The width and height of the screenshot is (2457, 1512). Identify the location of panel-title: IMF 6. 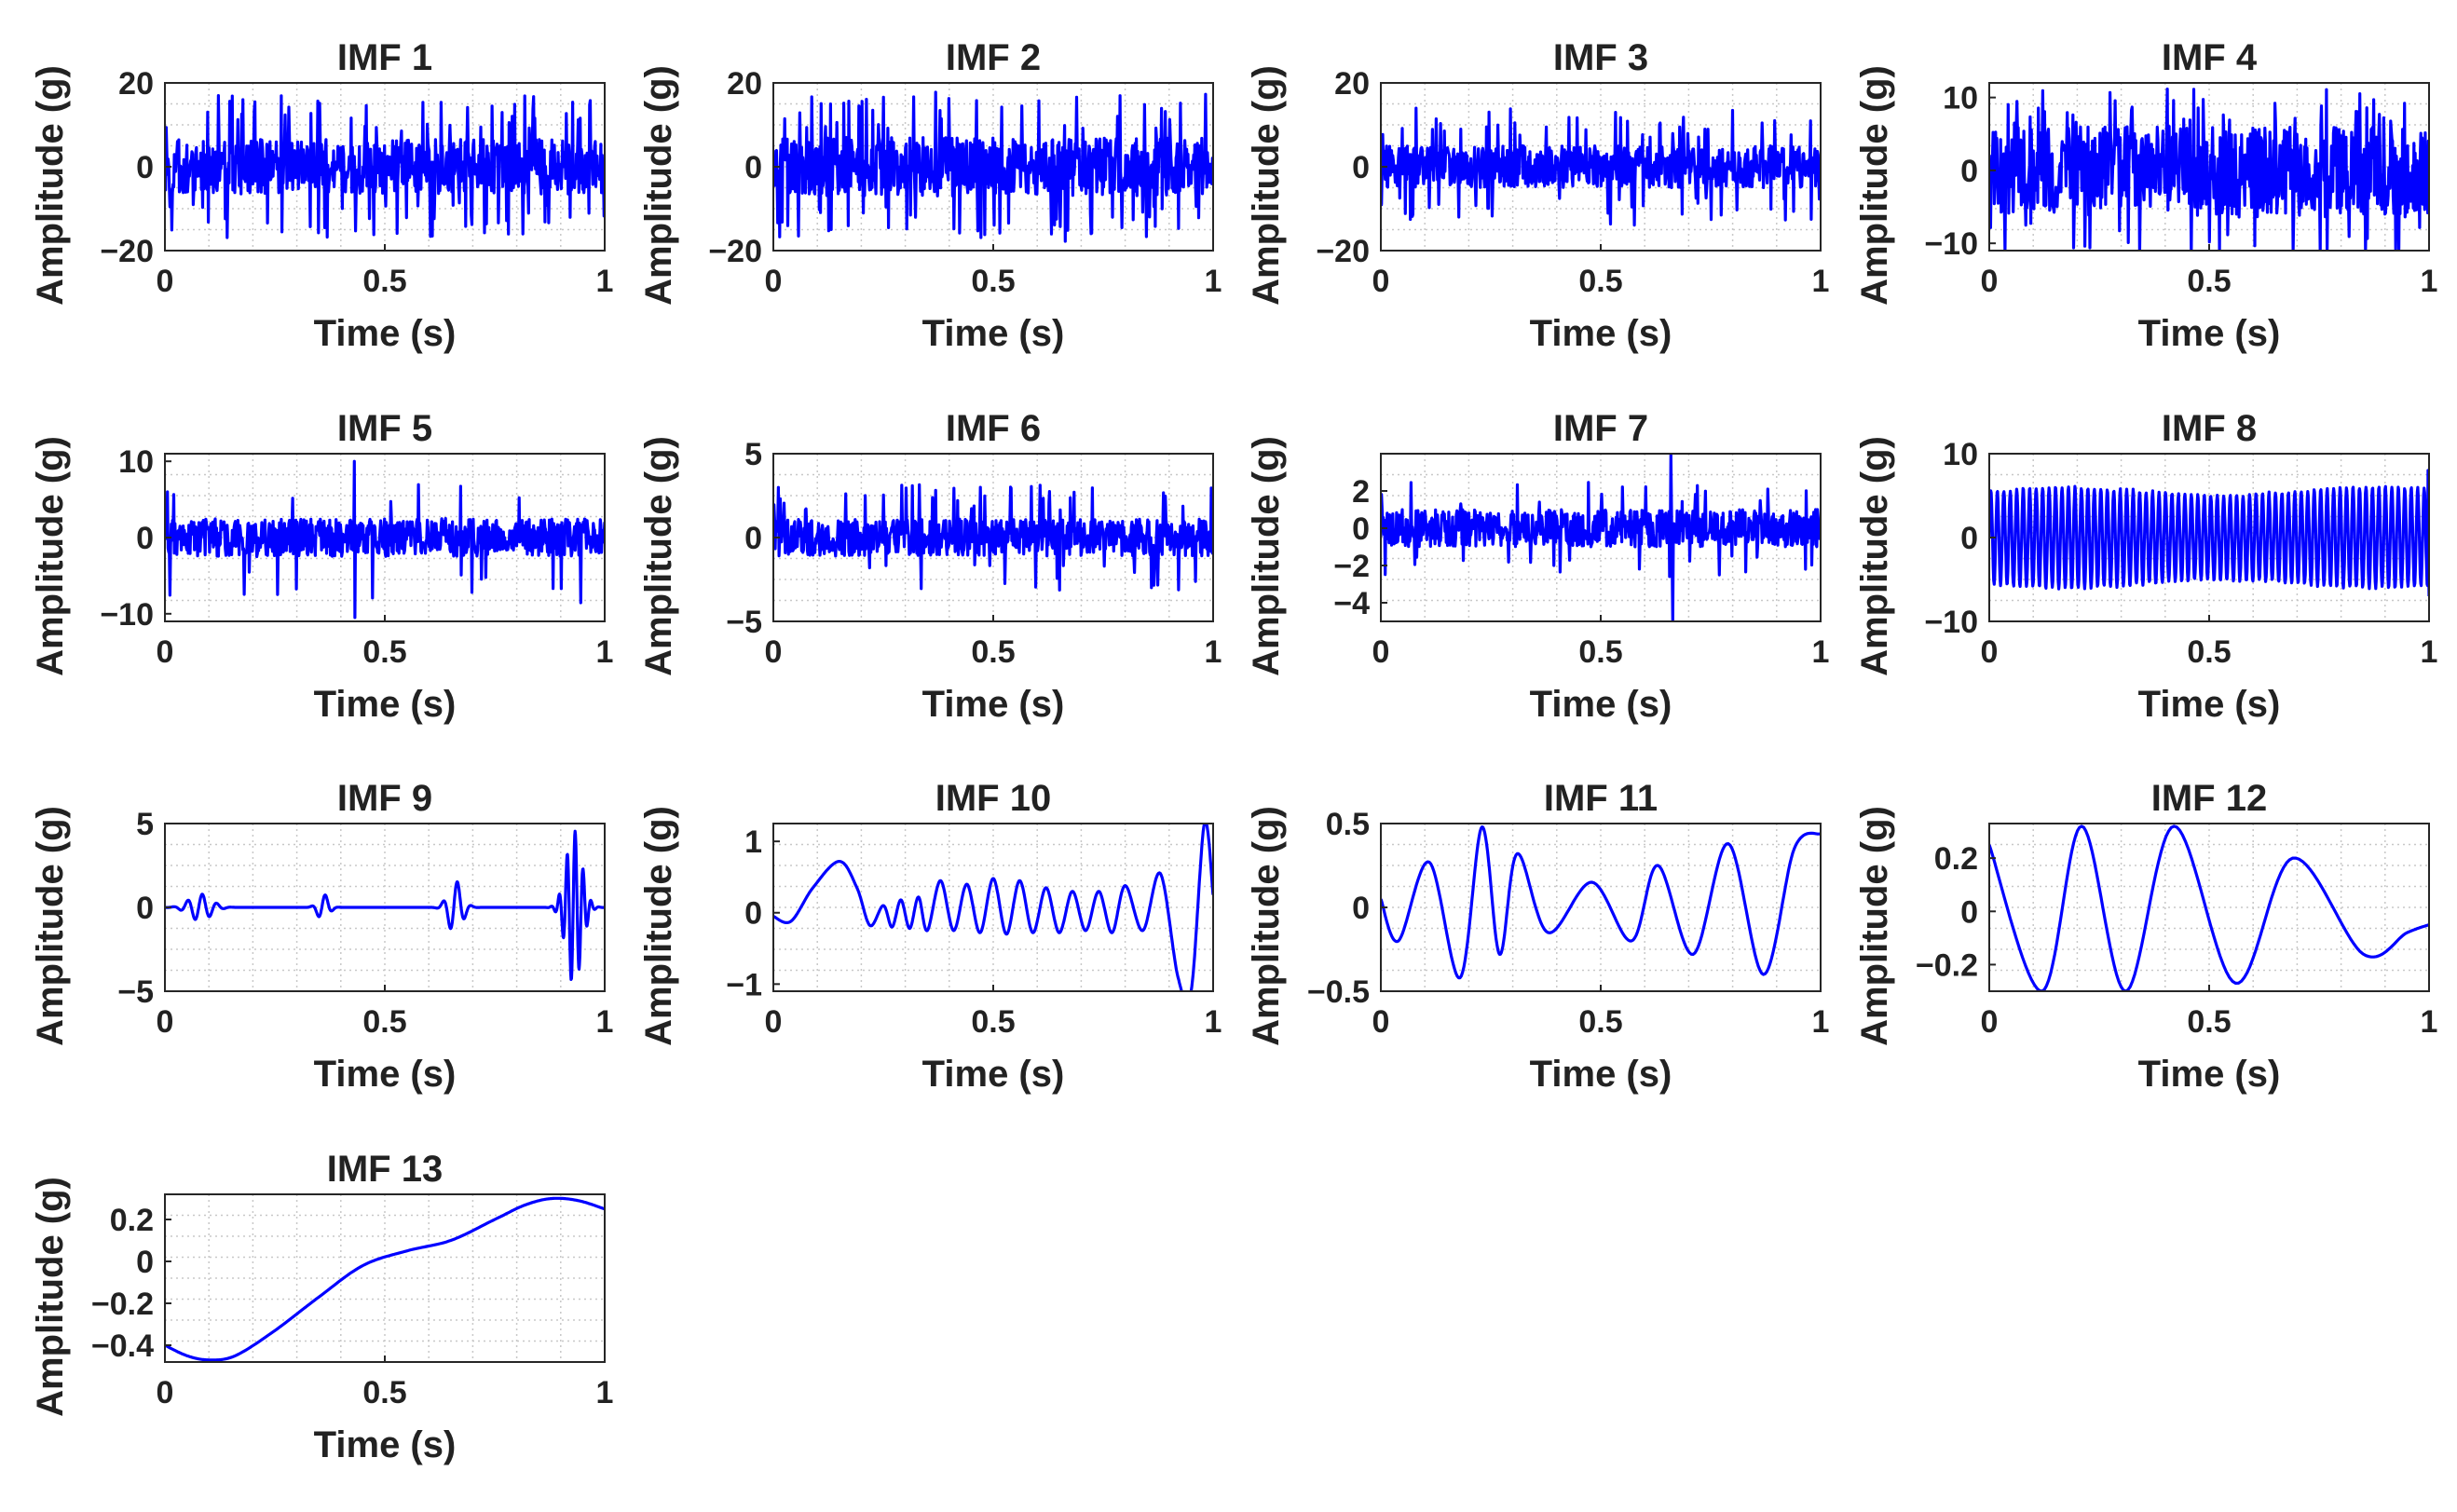
(993, 428).